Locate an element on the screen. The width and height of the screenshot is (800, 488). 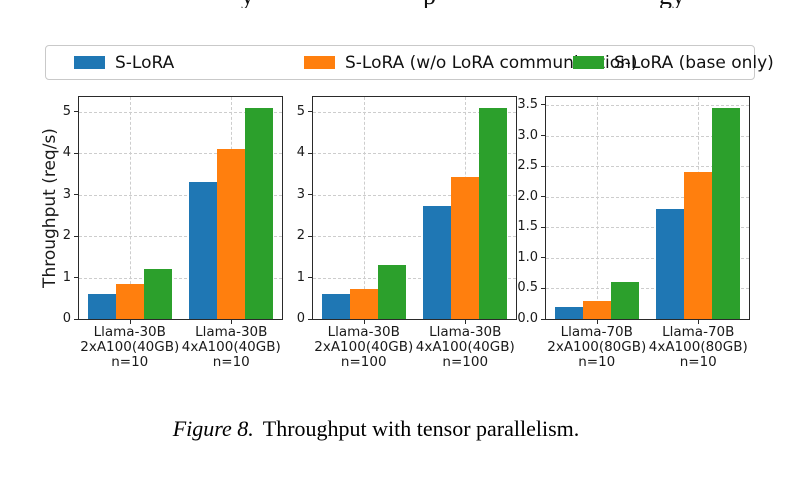
x-category-line: 2xA100(80GB) is located at coordinates (597, 347).